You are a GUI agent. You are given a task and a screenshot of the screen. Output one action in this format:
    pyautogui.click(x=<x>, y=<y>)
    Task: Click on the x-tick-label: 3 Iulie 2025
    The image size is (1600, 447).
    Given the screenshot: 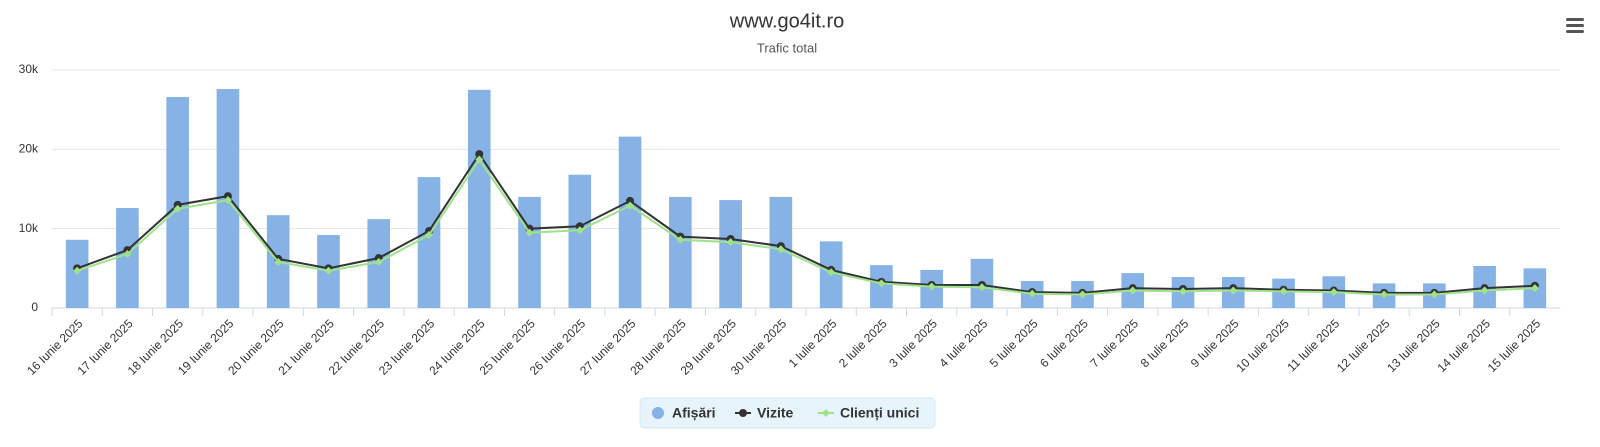 What is the action you would take?
    pyautogui.click(x=913, y=343)
    